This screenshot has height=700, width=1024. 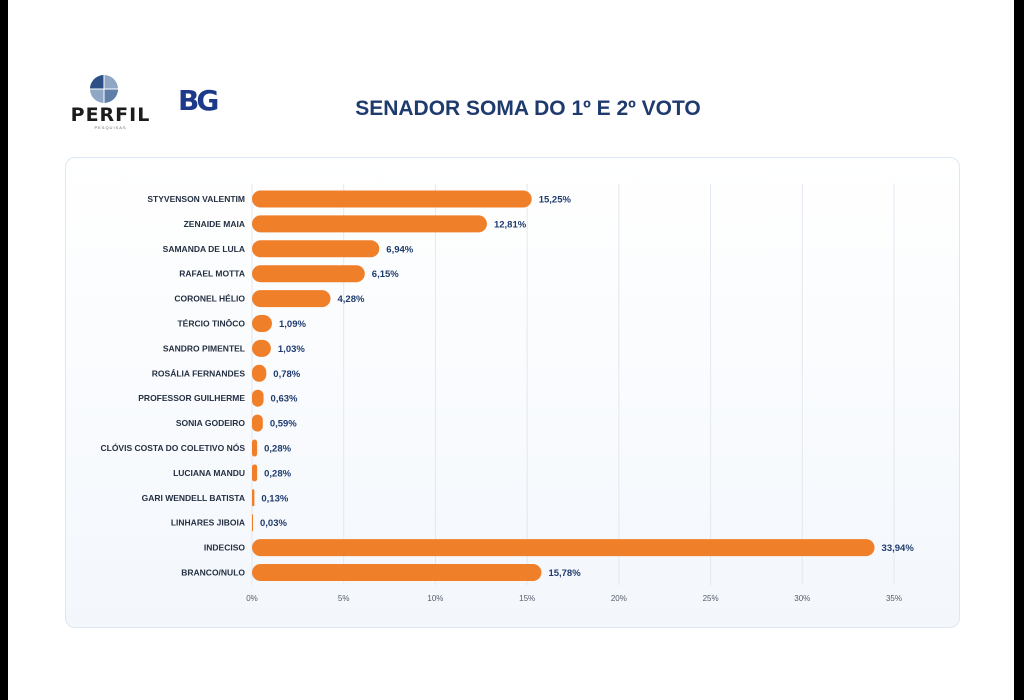 I want to click on category-label: CORONEL HÉLIO, so click(x=209, y=299).